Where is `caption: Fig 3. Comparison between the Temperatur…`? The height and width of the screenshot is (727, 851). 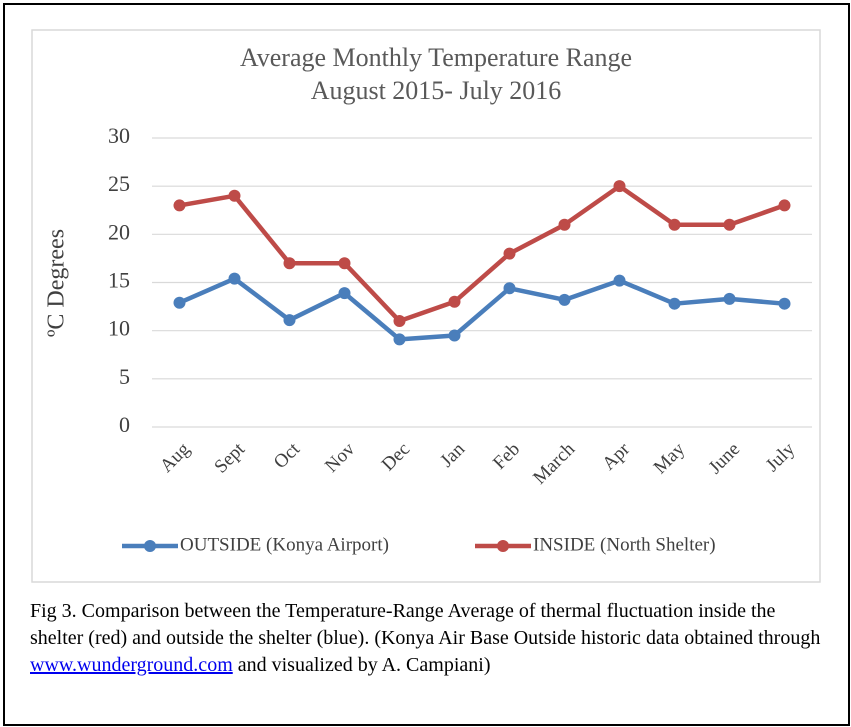
caption: Fig 3. Comparison between the Temperatur… is located at coordinates (430, 638).